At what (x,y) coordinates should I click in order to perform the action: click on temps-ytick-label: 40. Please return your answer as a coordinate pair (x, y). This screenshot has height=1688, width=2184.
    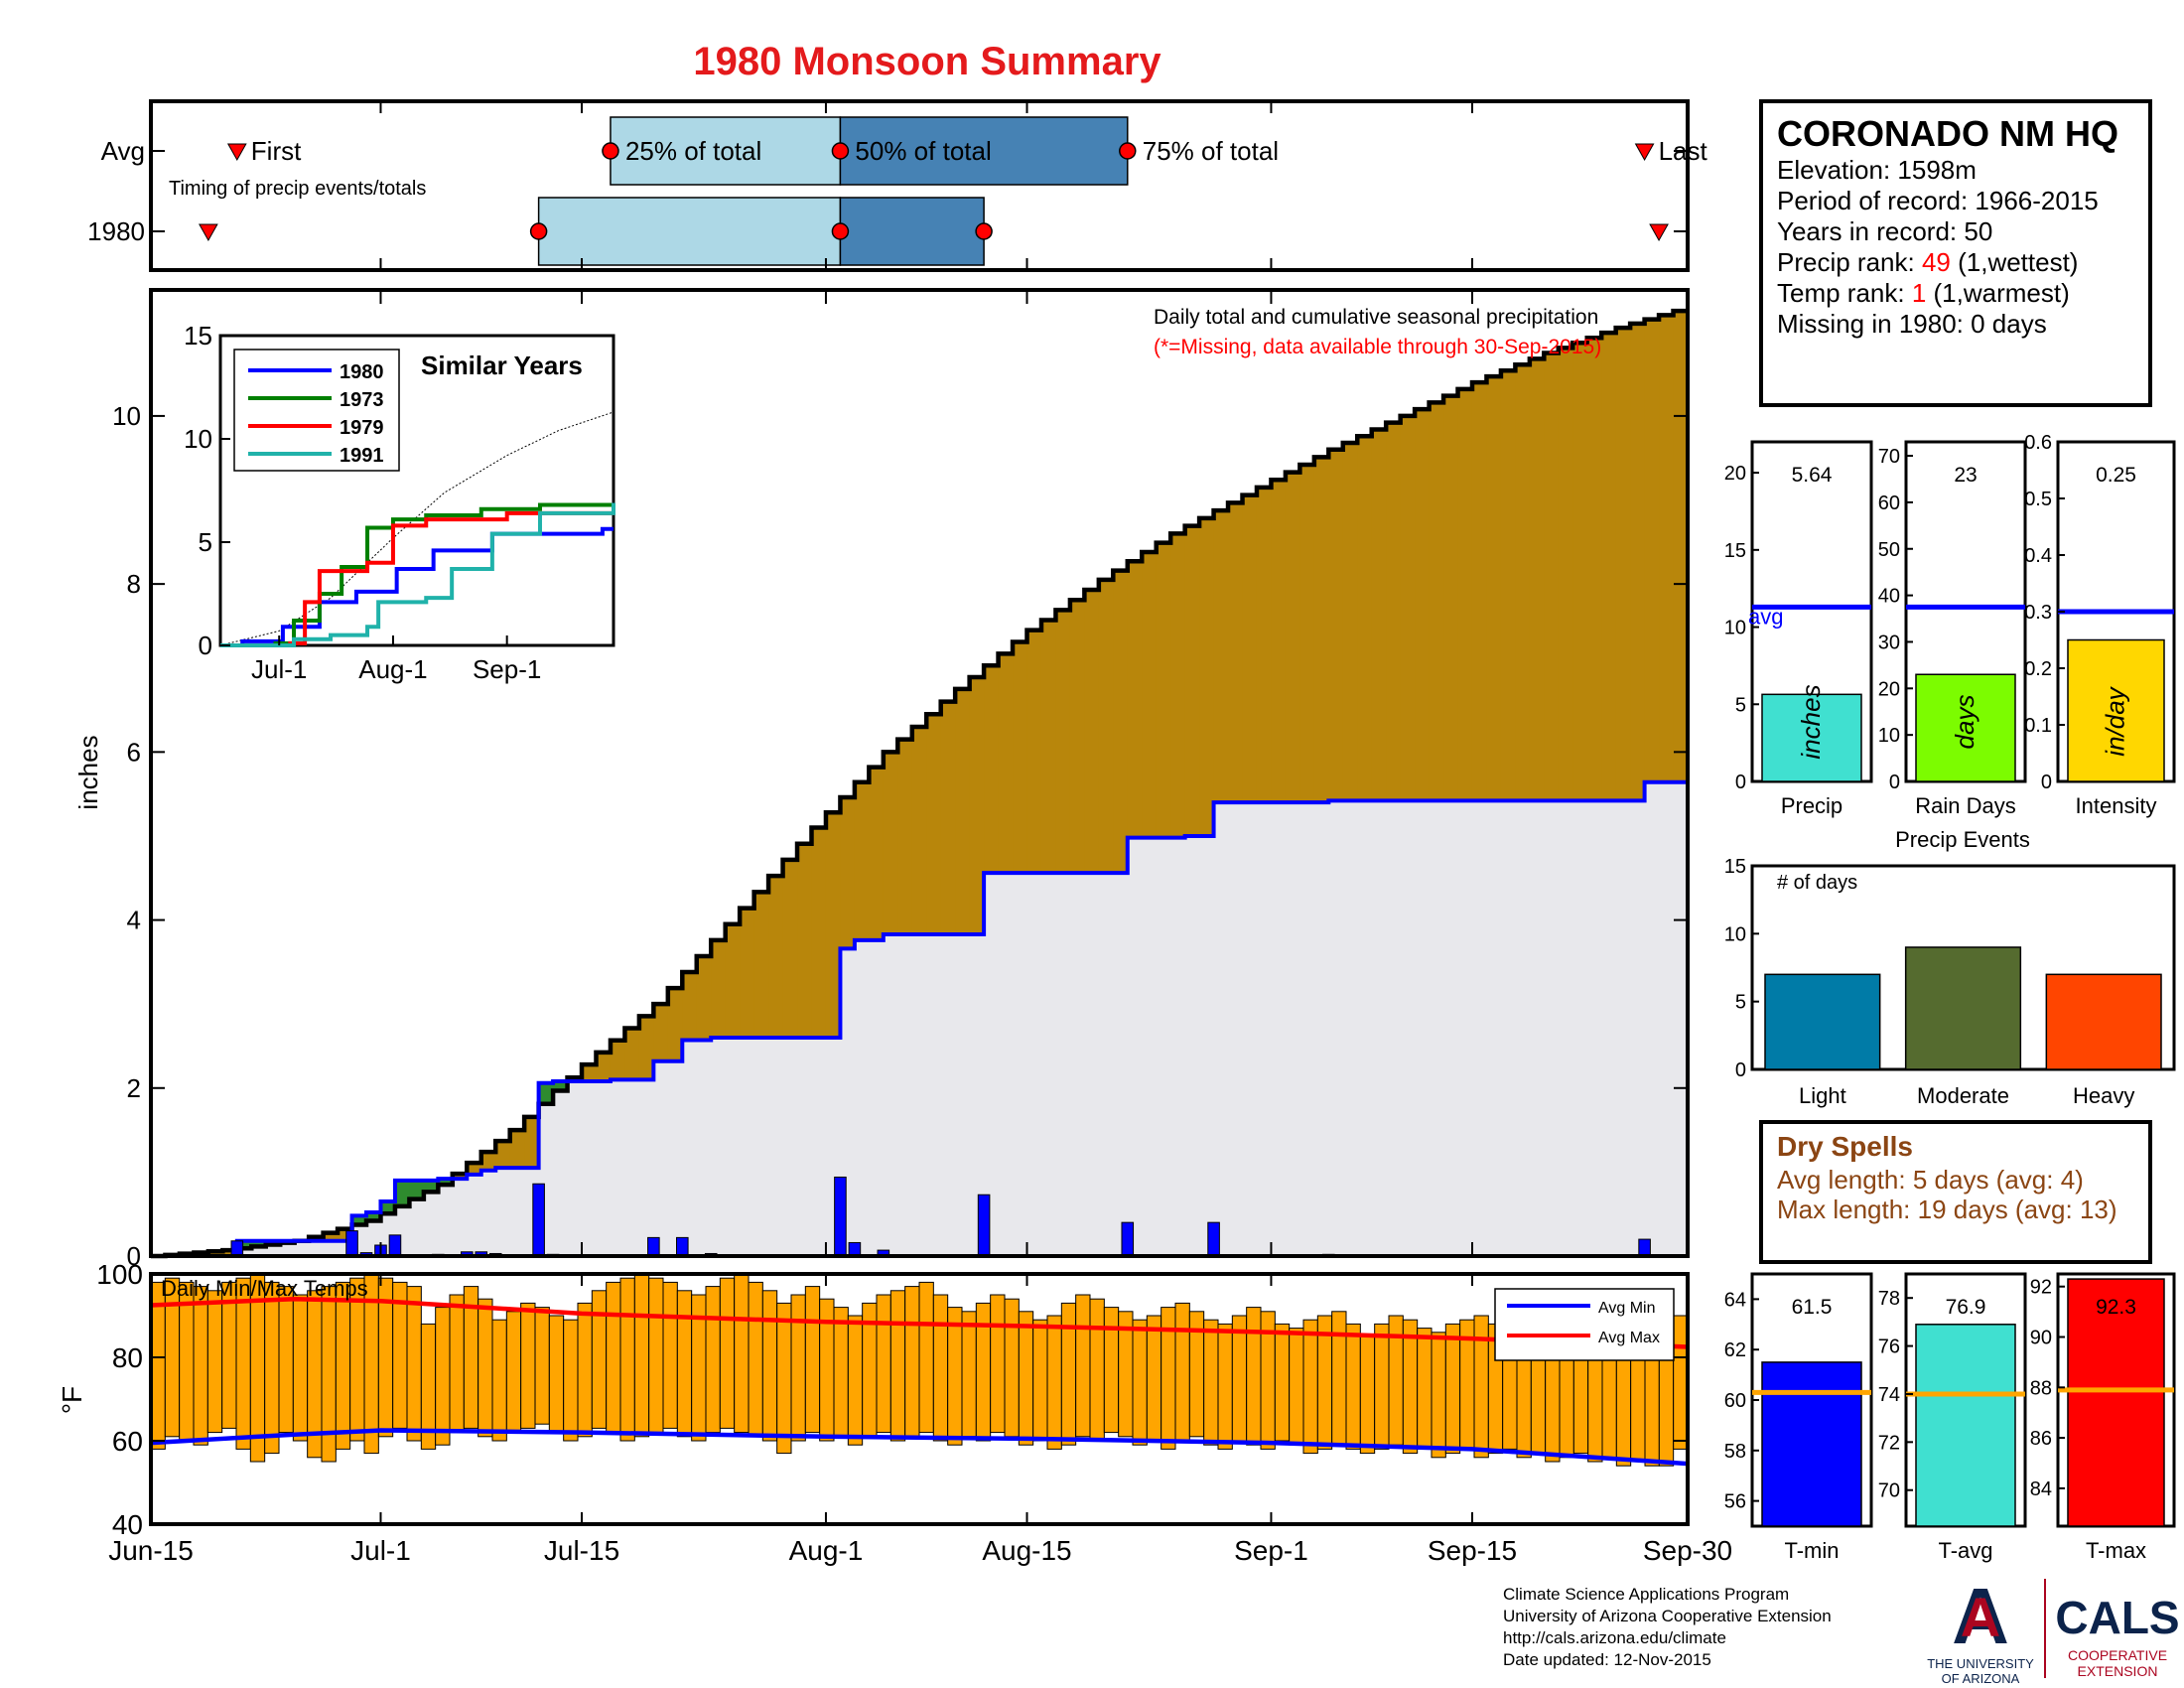
    Looking at the image, I should click on (127, 1524).